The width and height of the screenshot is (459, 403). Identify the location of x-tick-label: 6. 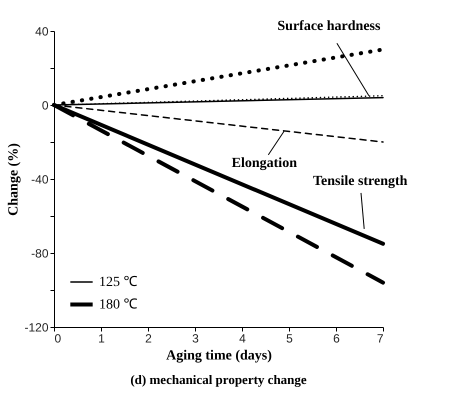
(336, 339).